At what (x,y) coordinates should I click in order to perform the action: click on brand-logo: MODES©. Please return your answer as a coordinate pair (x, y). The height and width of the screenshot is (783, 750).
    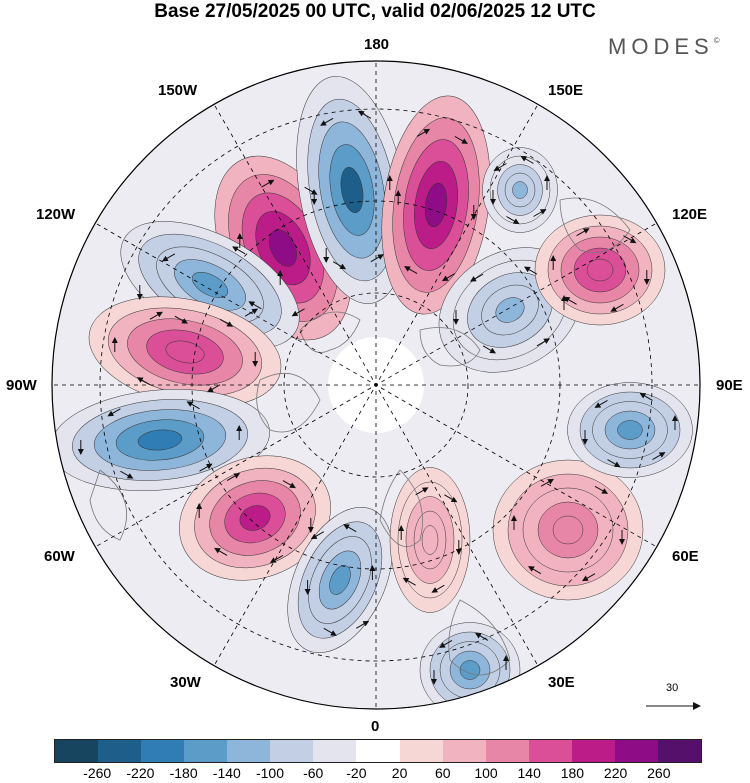
    Looking at the image, I should click on (664, 47).